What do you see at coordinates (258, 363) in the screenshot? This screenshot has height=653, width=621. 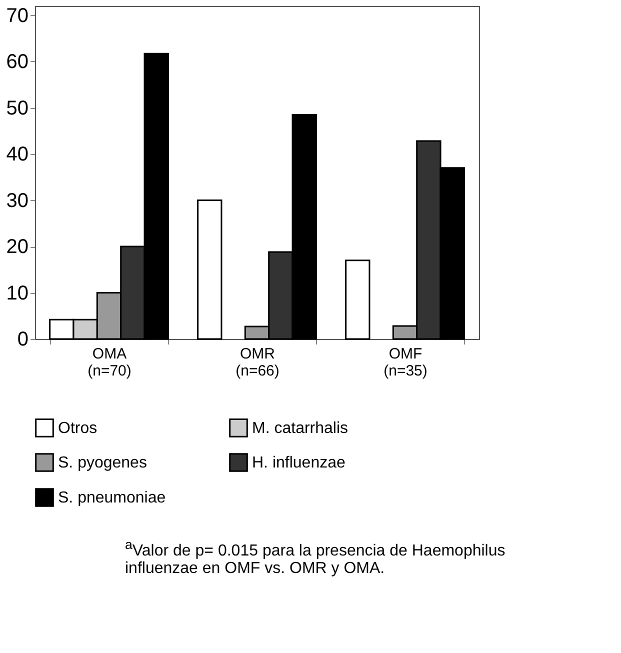 I see `x-tick-label: OMR (n=66)` at bounding box center [258, 363].